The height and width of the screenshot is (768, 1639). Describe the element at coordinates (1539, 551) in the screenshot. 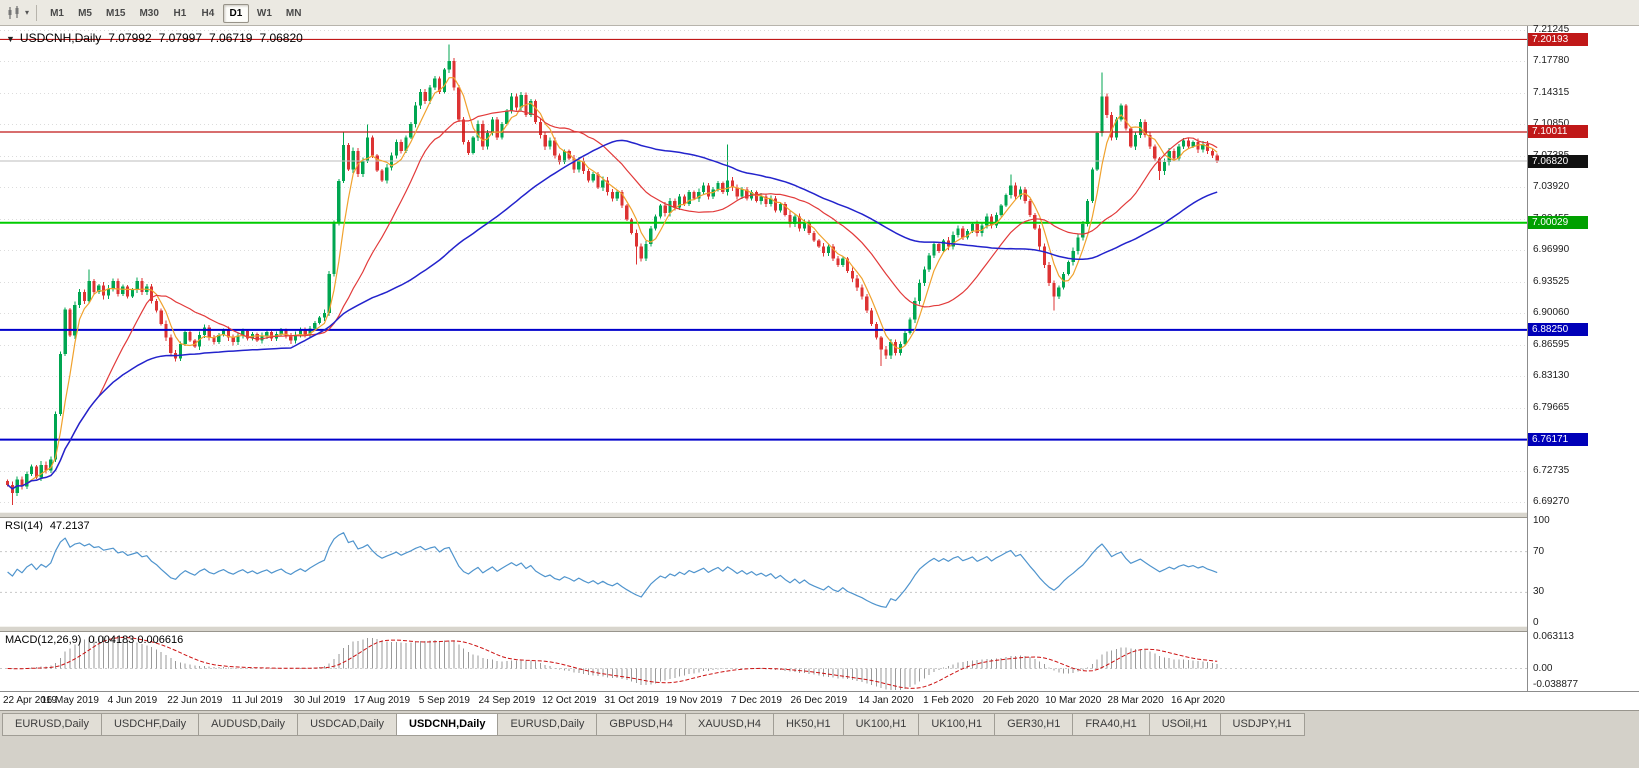

I see `rsi-axis-label: 70` at that location.